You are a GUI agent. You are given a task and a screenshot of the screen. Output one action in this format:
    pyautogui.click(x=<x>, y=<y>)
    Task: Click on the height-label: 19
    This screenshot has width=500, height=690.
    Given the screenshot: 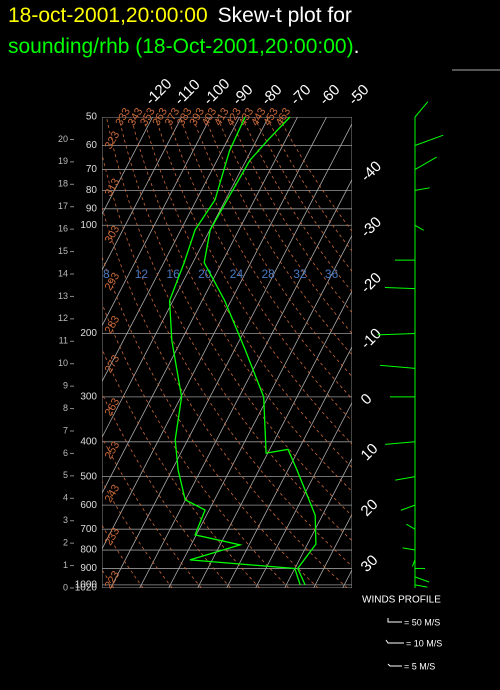 What is the action you would take?
    pyautogui.click(x=63, y=161)
    